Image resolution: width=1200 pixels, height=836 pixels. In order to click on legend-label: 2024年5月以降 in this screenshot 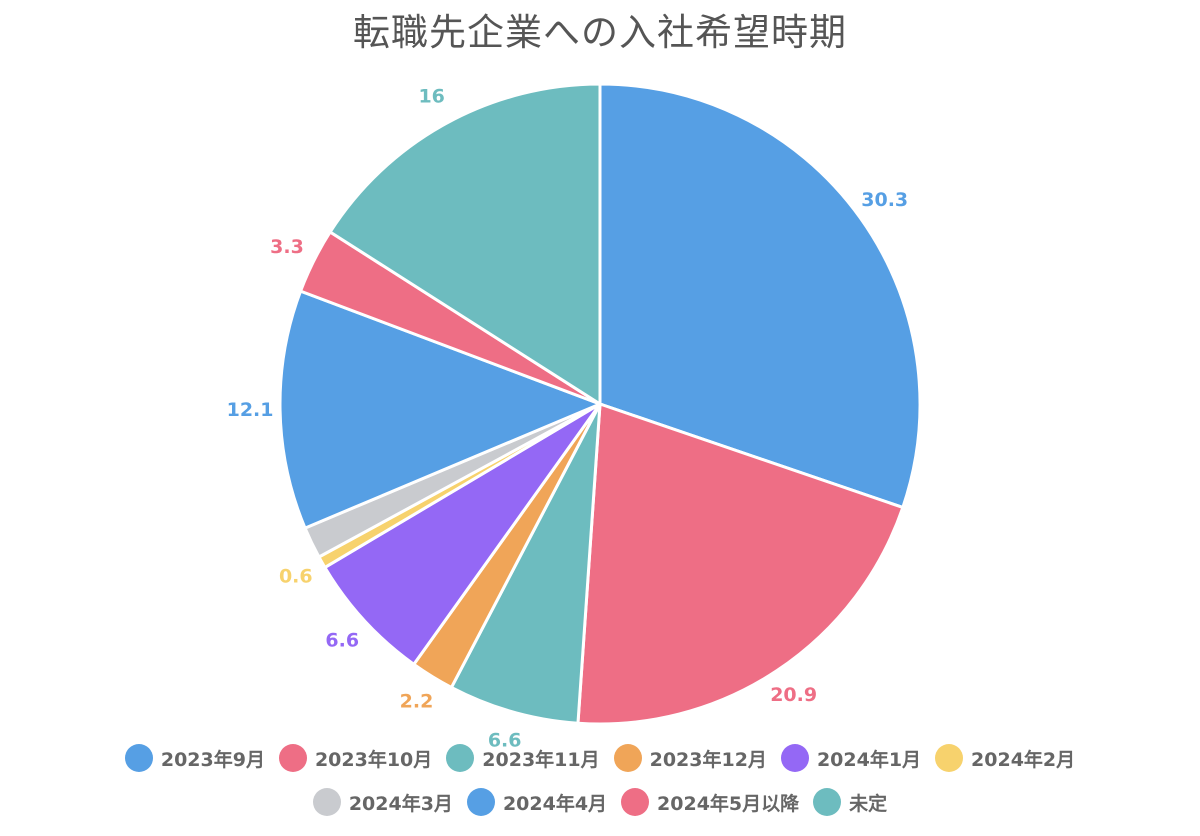, I will do `click(728, 803)`.